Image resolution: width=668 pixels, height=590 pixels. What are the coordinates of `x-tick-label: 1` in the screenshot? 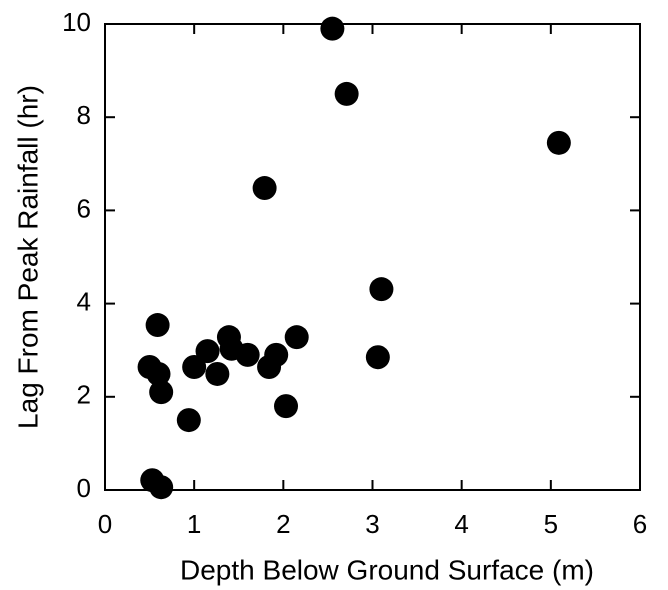 It's located at (194, 524).